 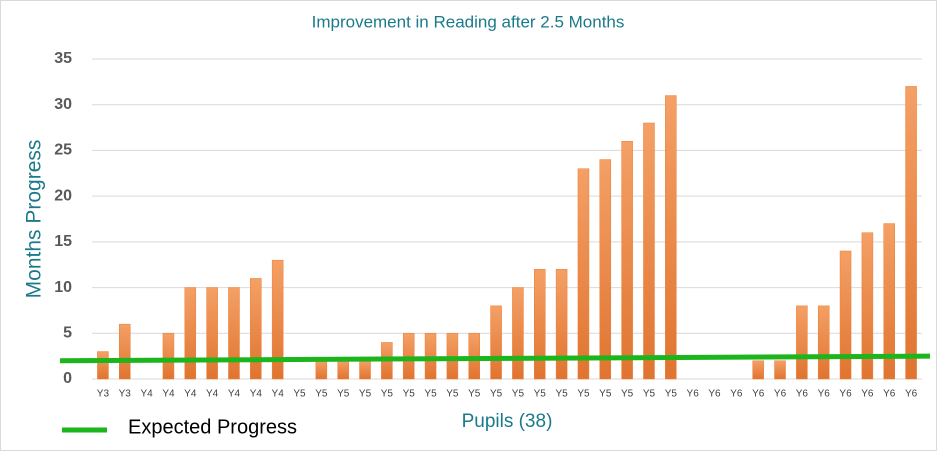 What do you see at coordinates (63, 150) in the screenshot?
I see `y-tick-label: 25` at bounding box center [63, 150].